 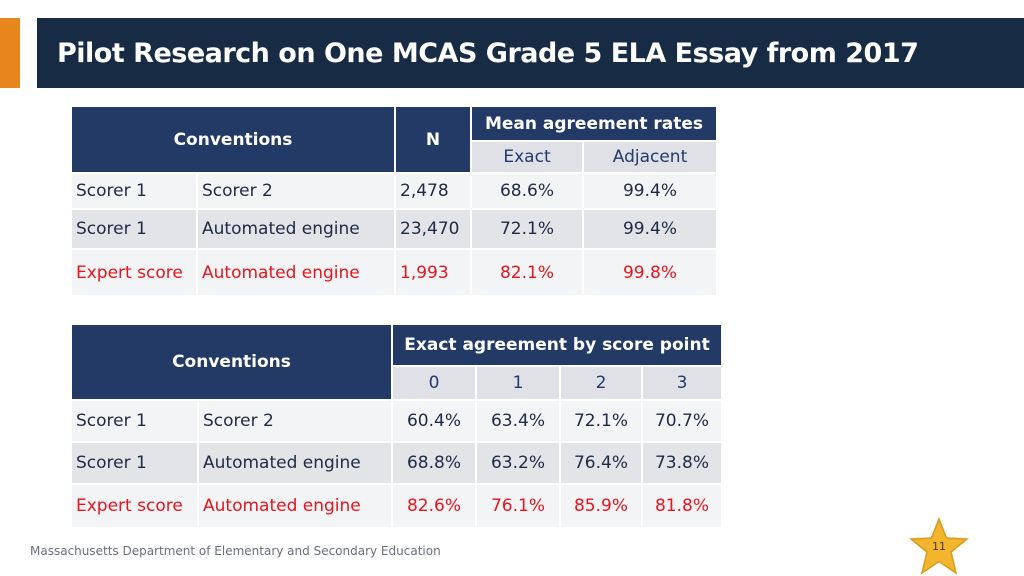 What do you see at coordinates (601, 383) in the screenshot?
I see `score-point-2: 2` at bounding box center [601, 383].